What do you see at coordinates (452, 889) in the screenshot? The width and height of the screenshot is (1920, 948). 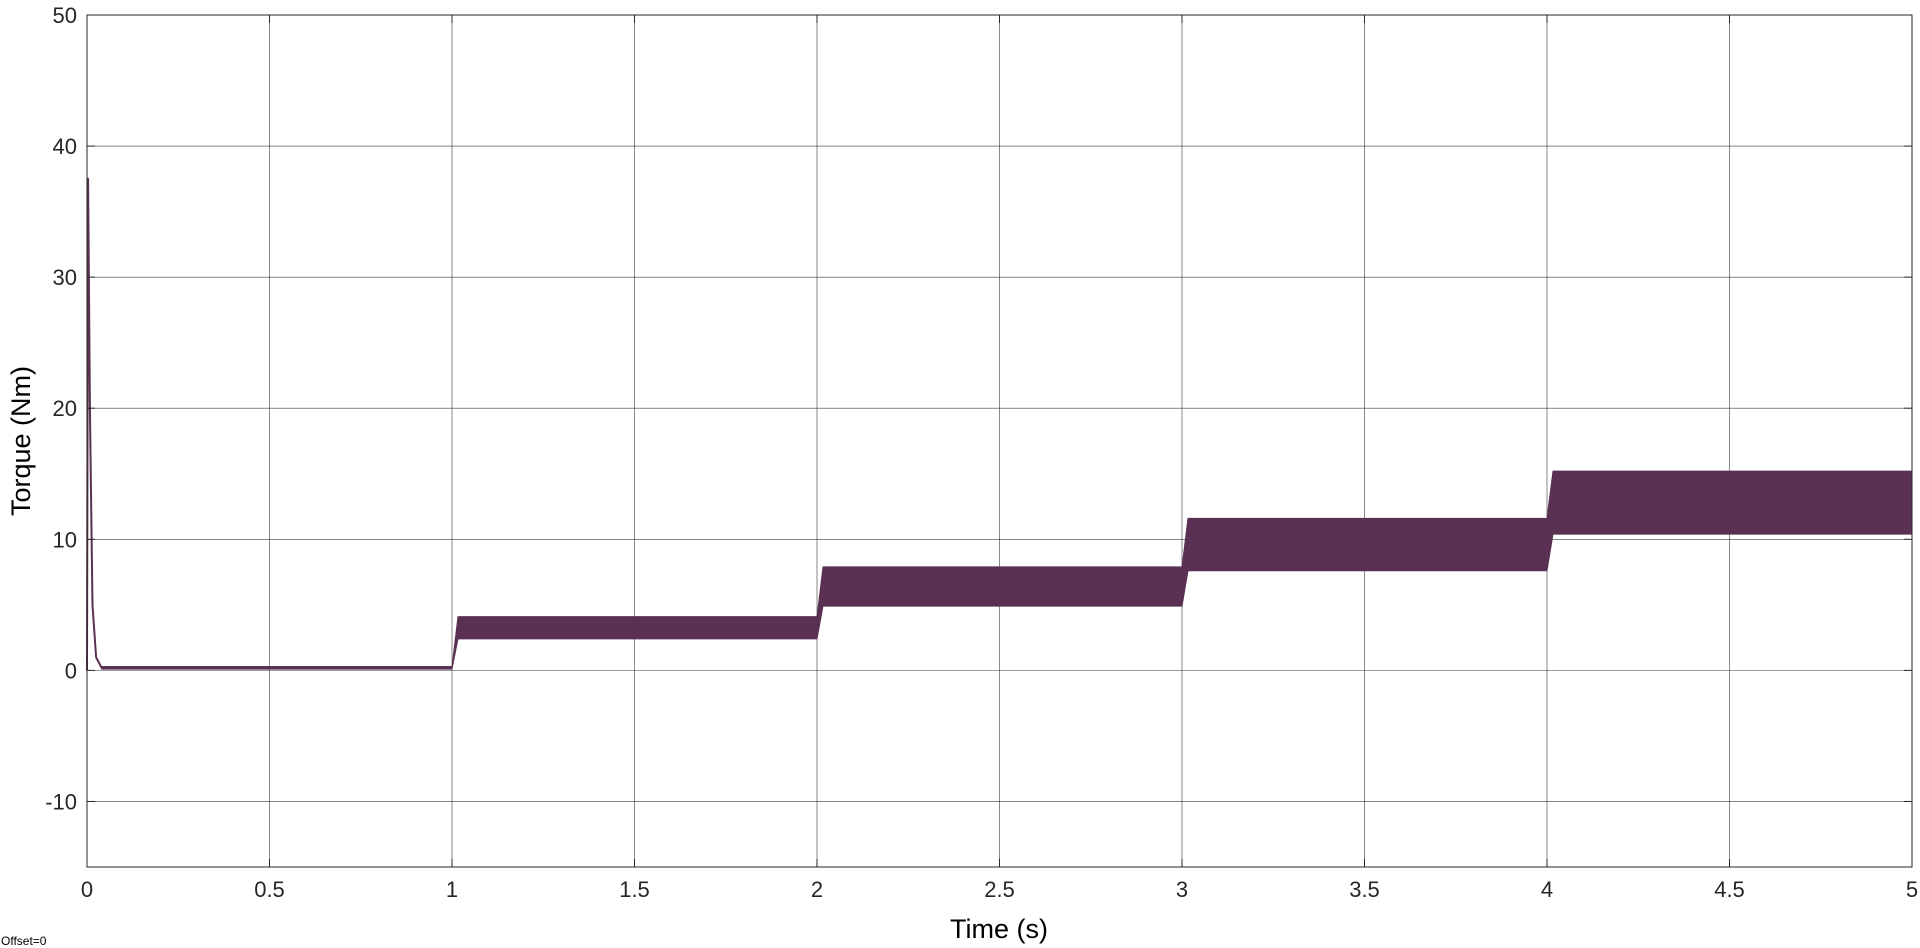 I see `x-tick-label: 1` at bounding box center [452, 889].